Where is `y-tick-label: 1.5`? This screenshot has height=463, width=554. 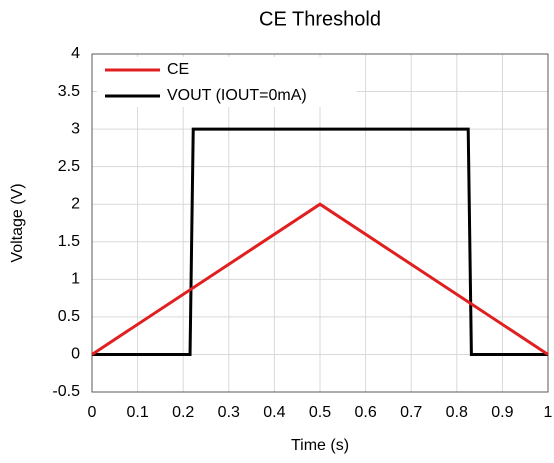
y-tick-label: 1.5 is located at coordinates (69, 241).